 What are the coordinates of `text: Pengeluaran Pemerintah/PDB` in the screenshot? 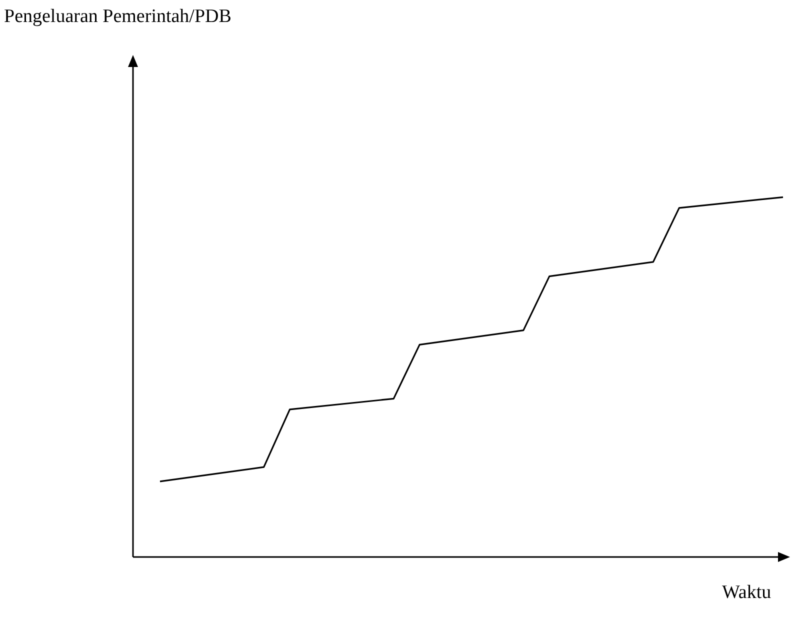 It's located at (118, 17).